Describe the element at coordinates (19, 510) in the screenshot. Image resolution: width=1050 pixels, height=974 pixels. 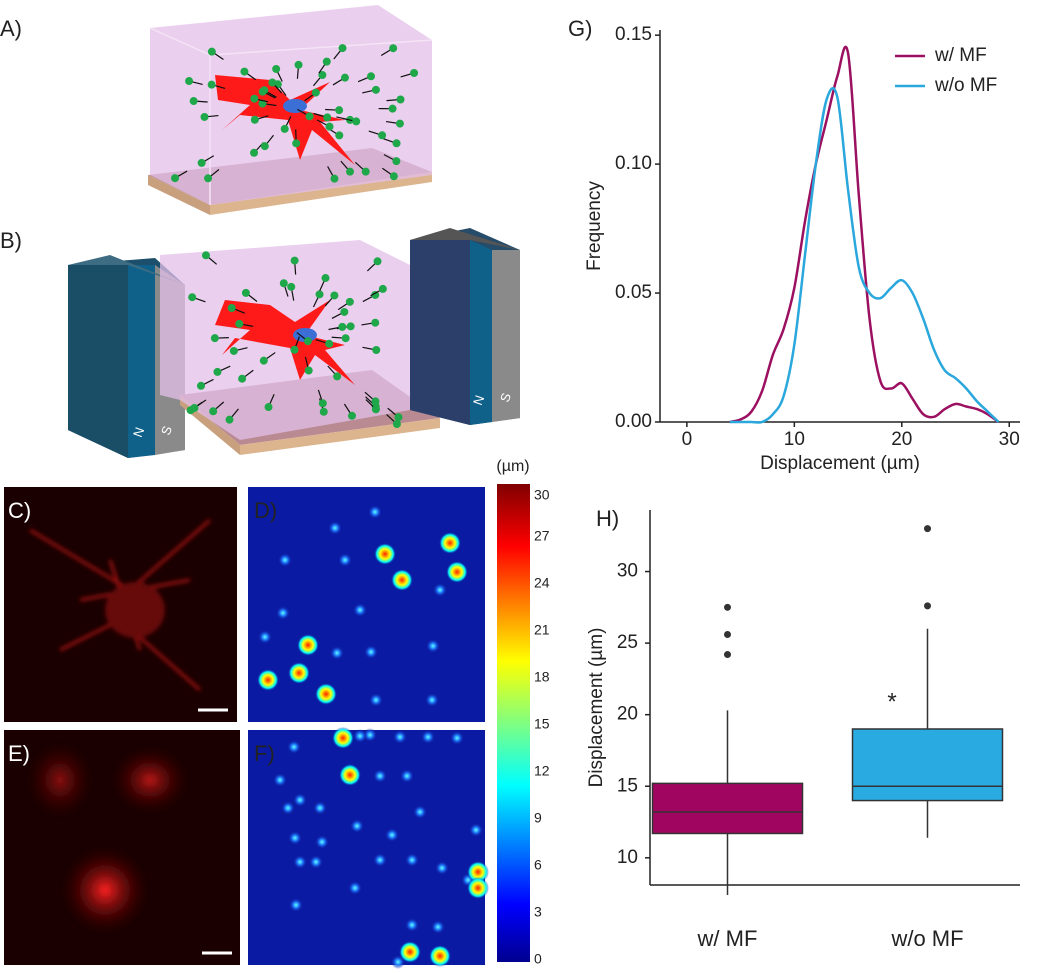
I see `panel-label: C)` at that location.